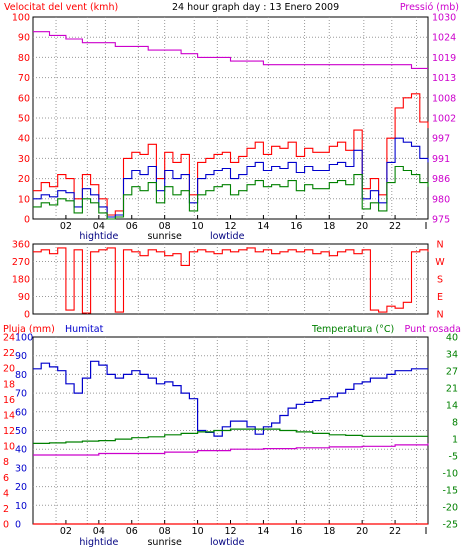 The width and height of the screenshot is (465, 556). I want to click on pressure-axis-title: Pressió (mb), so click(429, 7).